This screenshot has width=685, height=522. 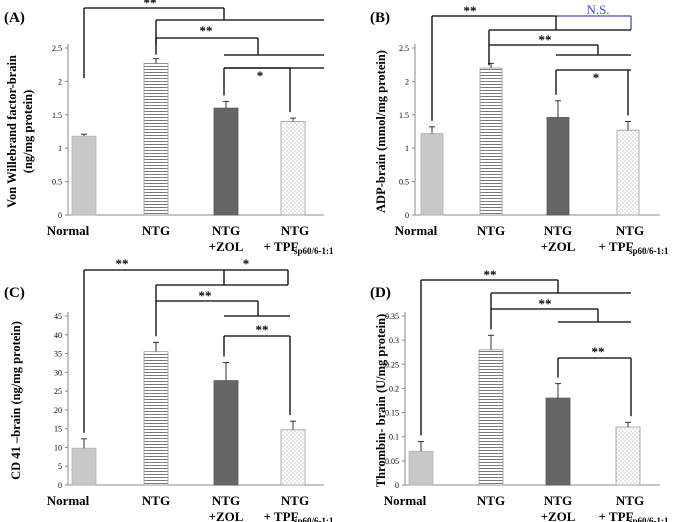 What do you see at coordinates (58, 391) in the screenshot?
I see `y-tick-label: 25` at bounding box center [58, 391].